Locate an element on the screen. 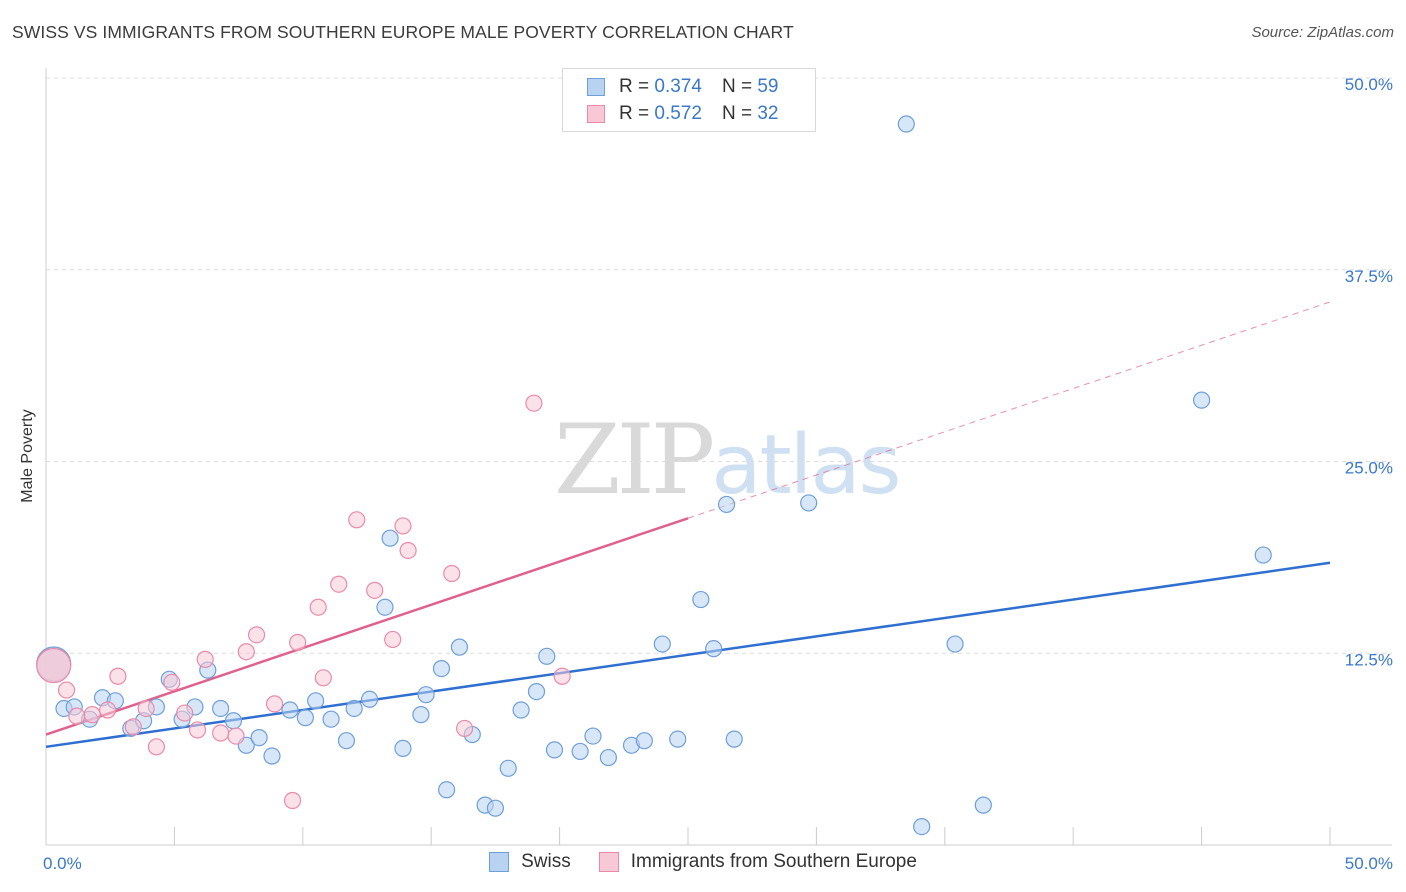  legend-swatch-swiss is located at coordinates (596, 87).